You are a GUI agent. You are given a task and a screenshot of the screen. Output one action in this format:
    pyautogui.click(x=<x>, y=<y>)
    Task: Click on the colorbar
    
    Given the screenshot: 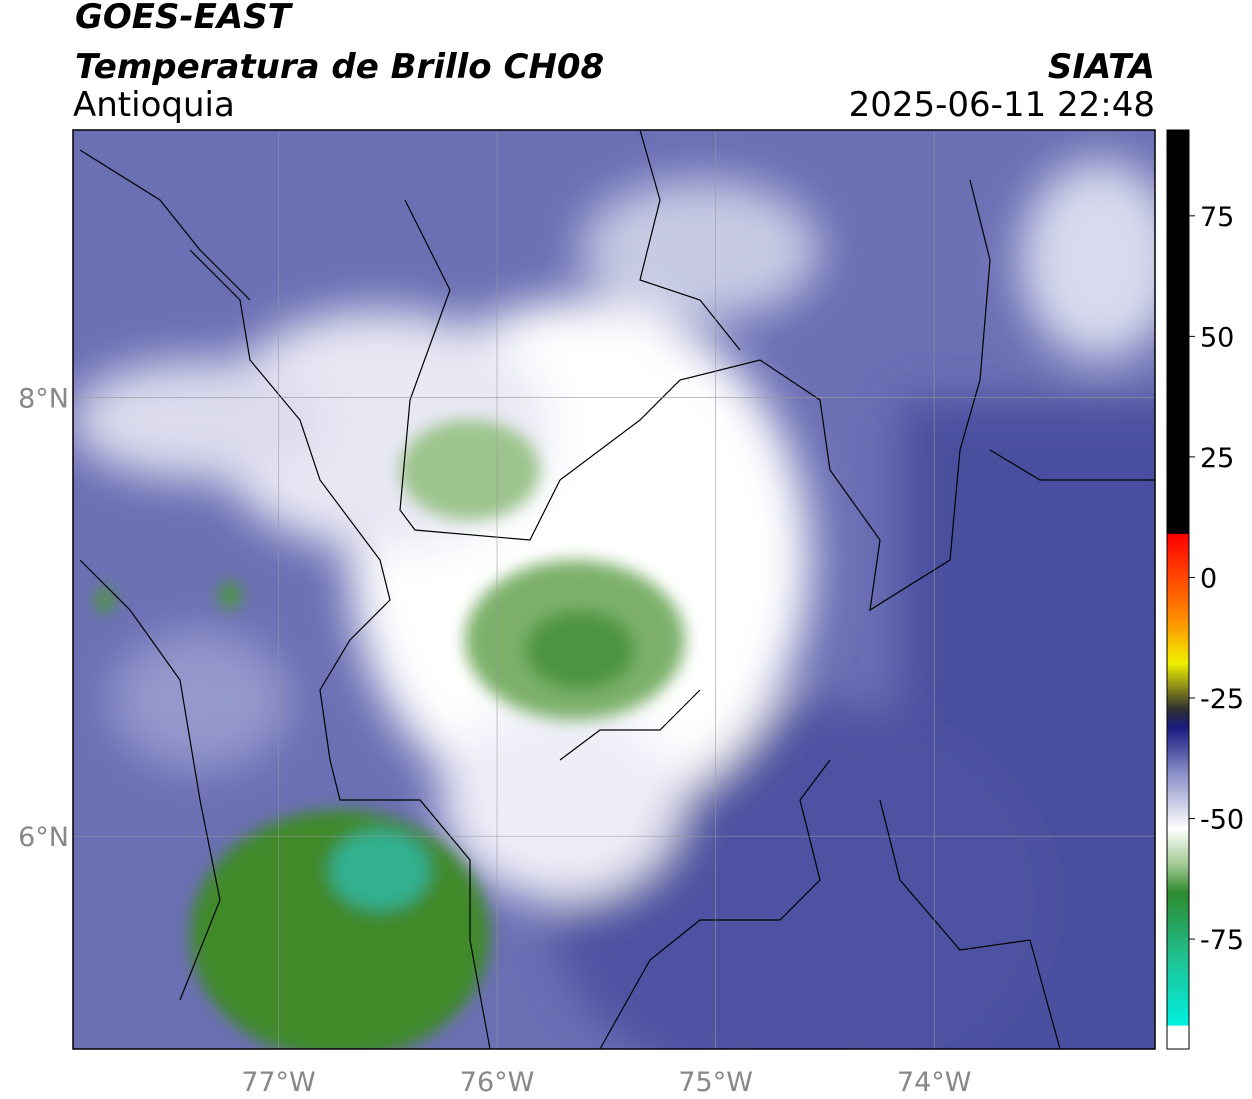 What is the action you would take?
    pyautogui.click(x=1178, y=589)
    